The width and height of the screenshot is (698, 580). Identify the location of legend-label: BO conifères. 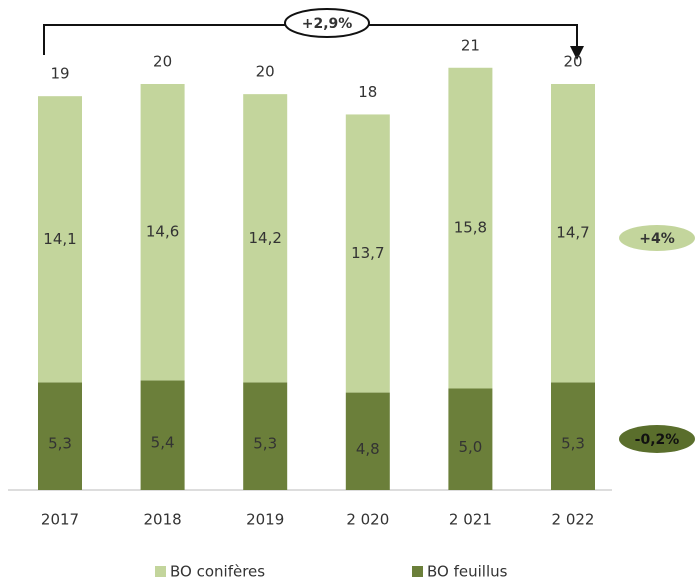
(217, 571).